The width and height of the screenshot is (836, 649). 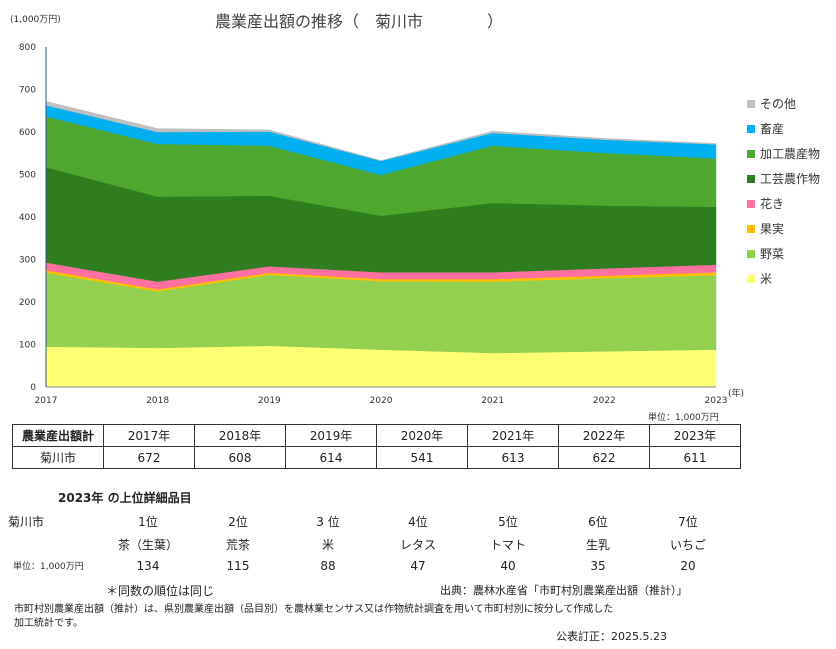 What do you see at coordinates (331, 435) in the screenshot?
I see `totals-year: 2019年` at bounding box center [331, 435].